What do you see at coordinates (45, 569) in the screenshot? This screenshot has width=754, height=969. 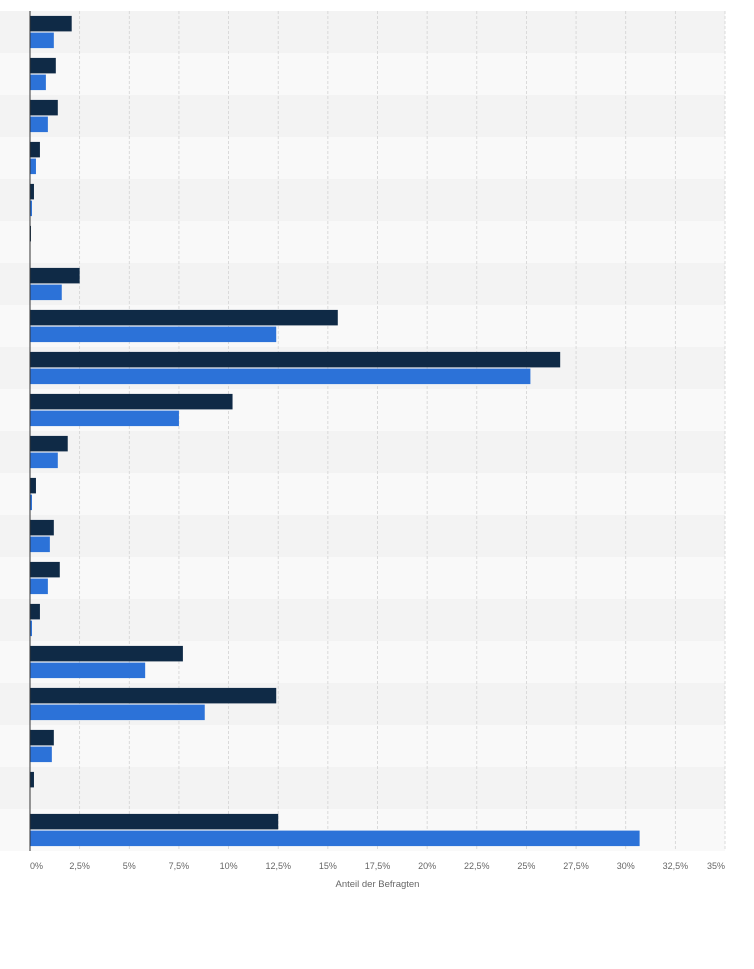 I see `bar-series1-row14` at bounding box center [45, 569].